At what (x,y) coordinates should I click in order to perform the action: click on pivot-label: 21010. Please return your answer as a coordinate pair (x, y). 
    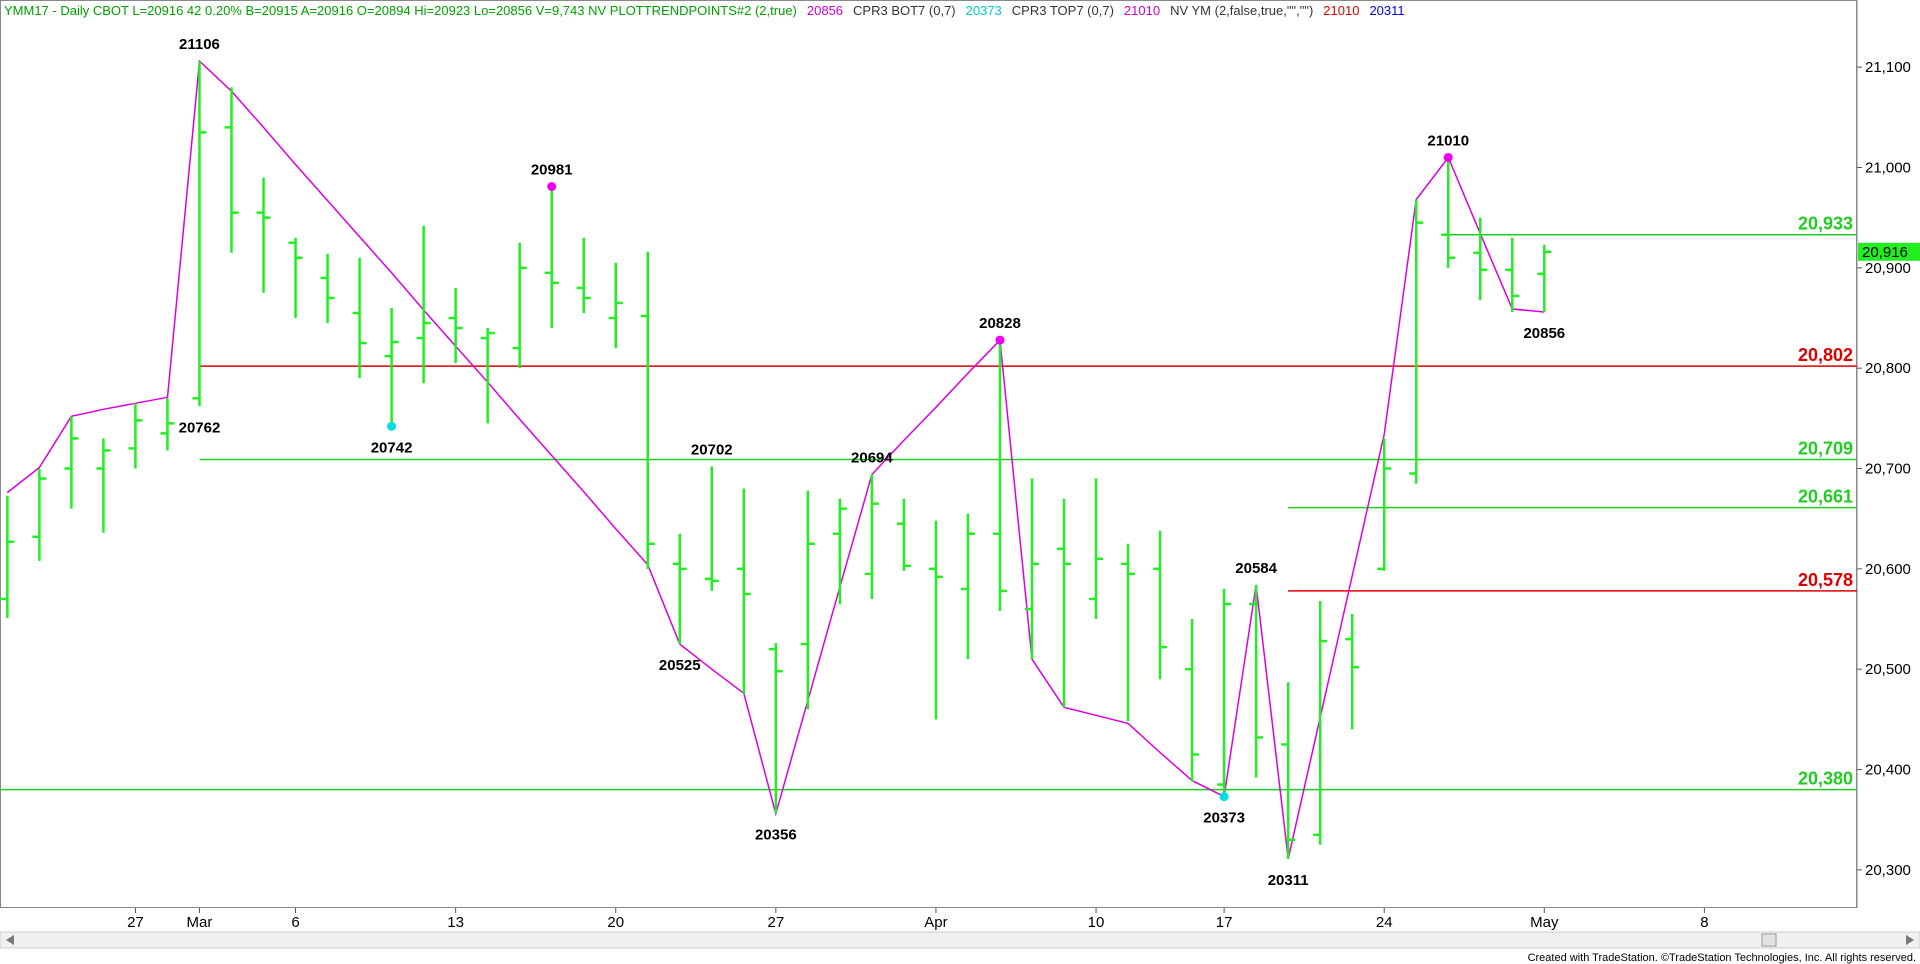
    Looking at the image, I should click on (1448, 140).